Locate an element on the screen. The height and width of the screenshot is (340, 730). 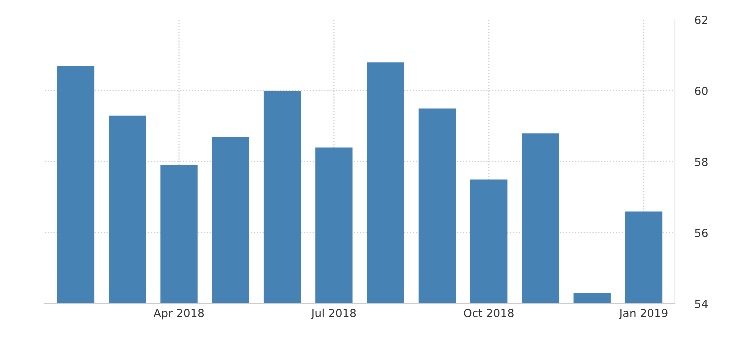
y-tick-label: 62 is located at coordinates (701, 20).